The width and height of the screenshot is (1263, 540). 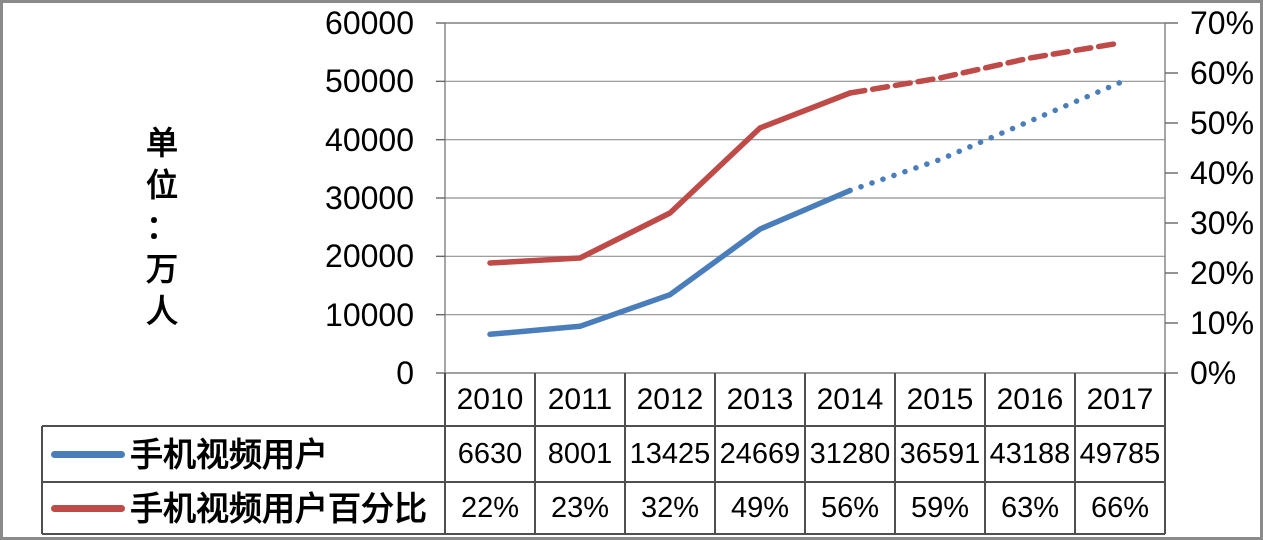 I want to click on left-axis-tick-label: 50000, so click(x=369, y=81).